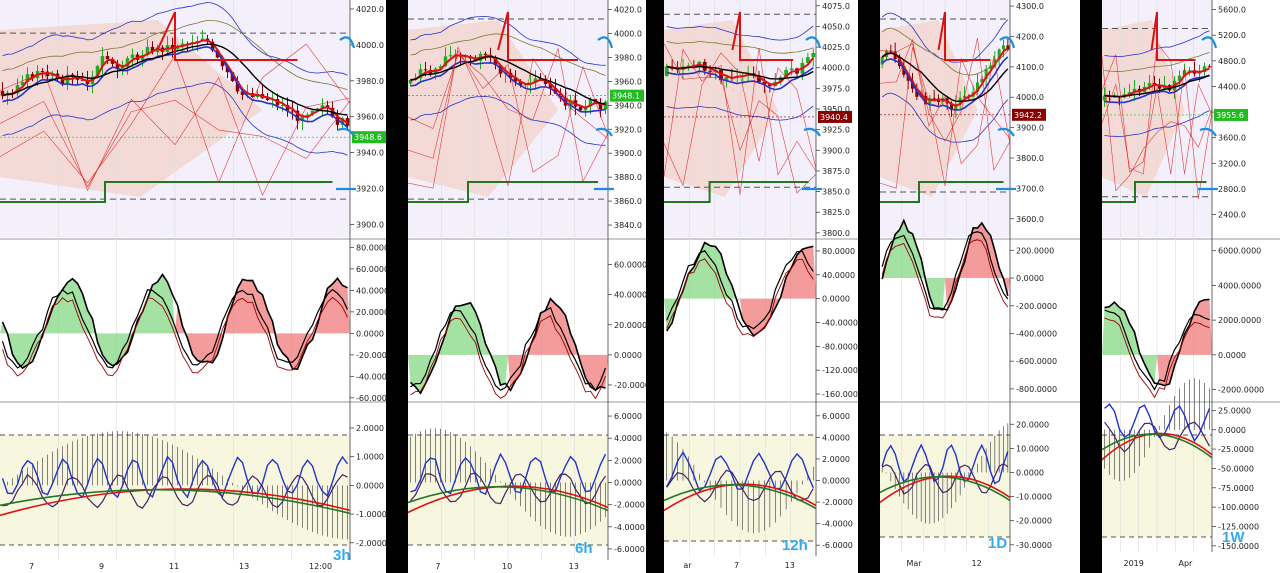 This screenshot has width=1280, height=573. Describe the element at coordinates (371, 543) in the screenshot. I see `low-tick-label: -2.0000` at that location.